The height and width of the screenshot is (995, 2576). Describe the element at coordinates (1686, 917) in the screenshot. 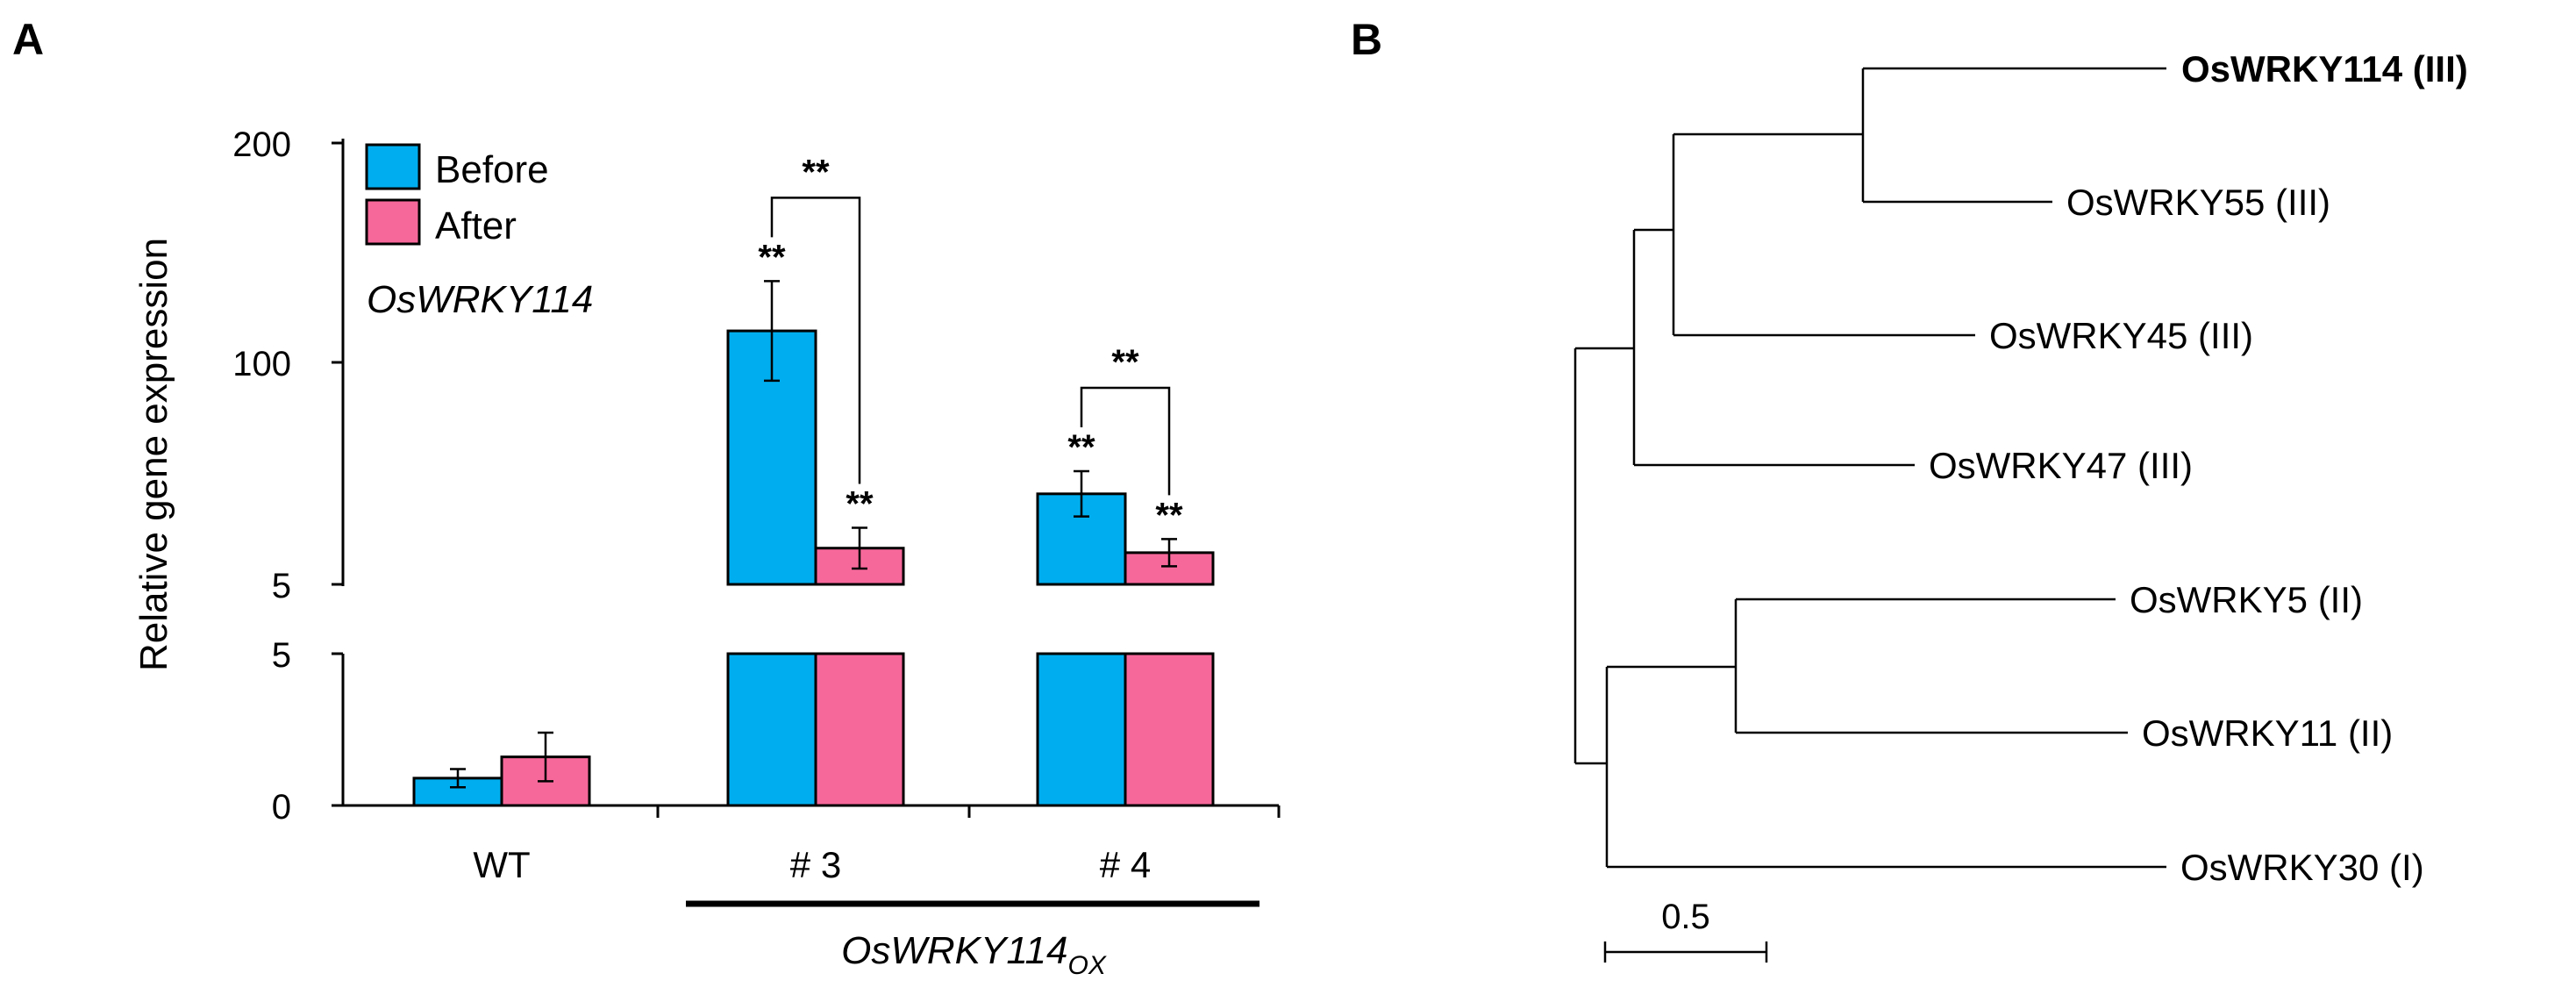

I see `scale-bar-label: 0.5` at that location.